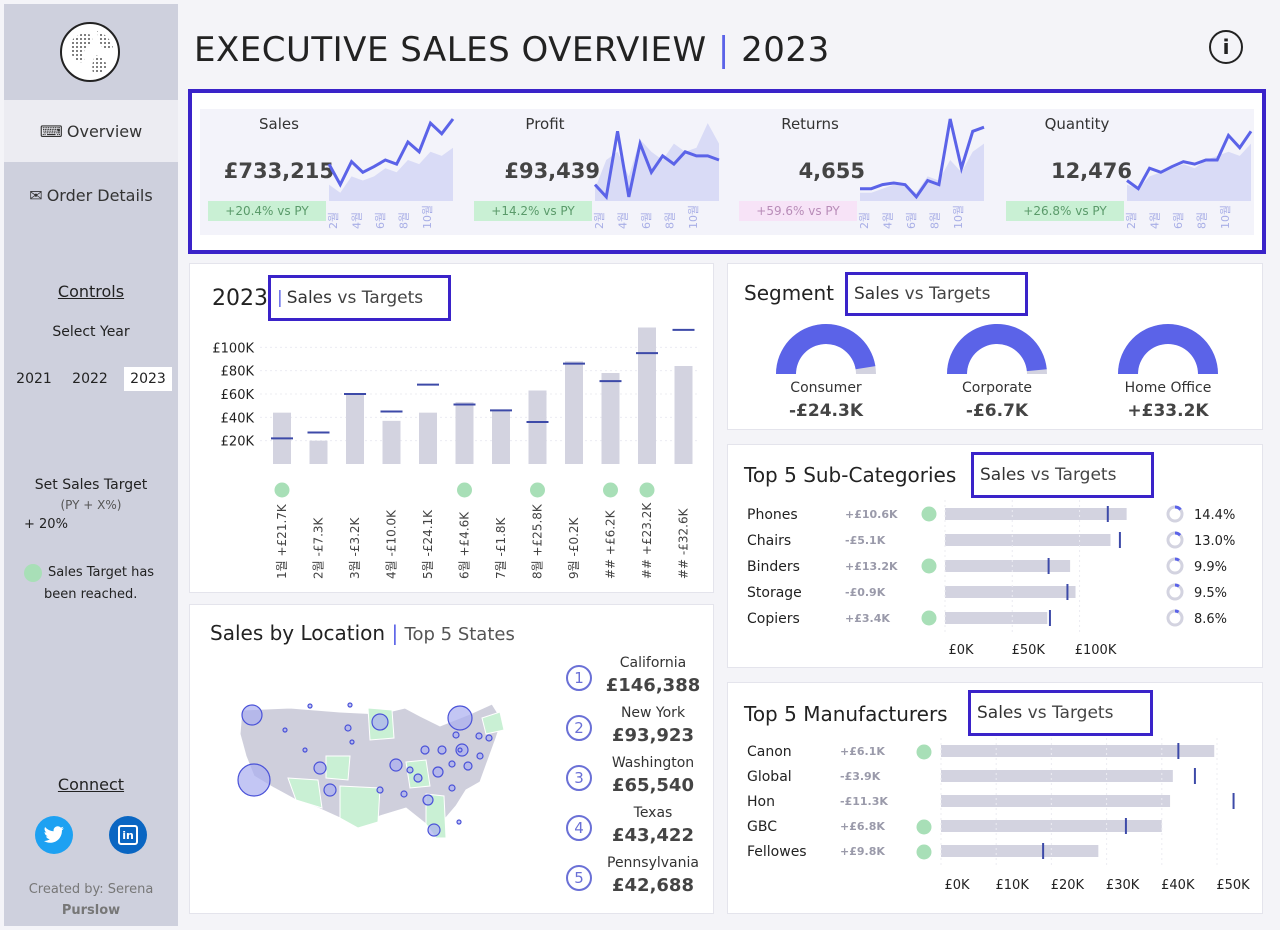 This screenshot has height=930, width=1280. What do you see at coordinates (846, 714) in the screenshot?
I see `manufacturers-title: Top 5 Manufacturers` at bounding box center [846, 714].